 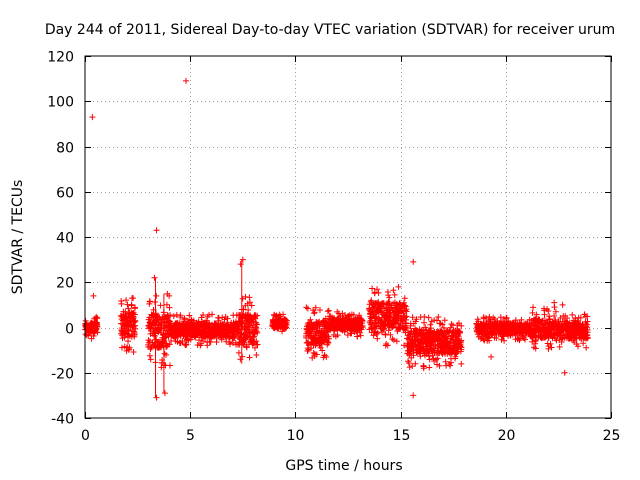 I want to click on y-tick-label: 80, so click(x=65, y=149).